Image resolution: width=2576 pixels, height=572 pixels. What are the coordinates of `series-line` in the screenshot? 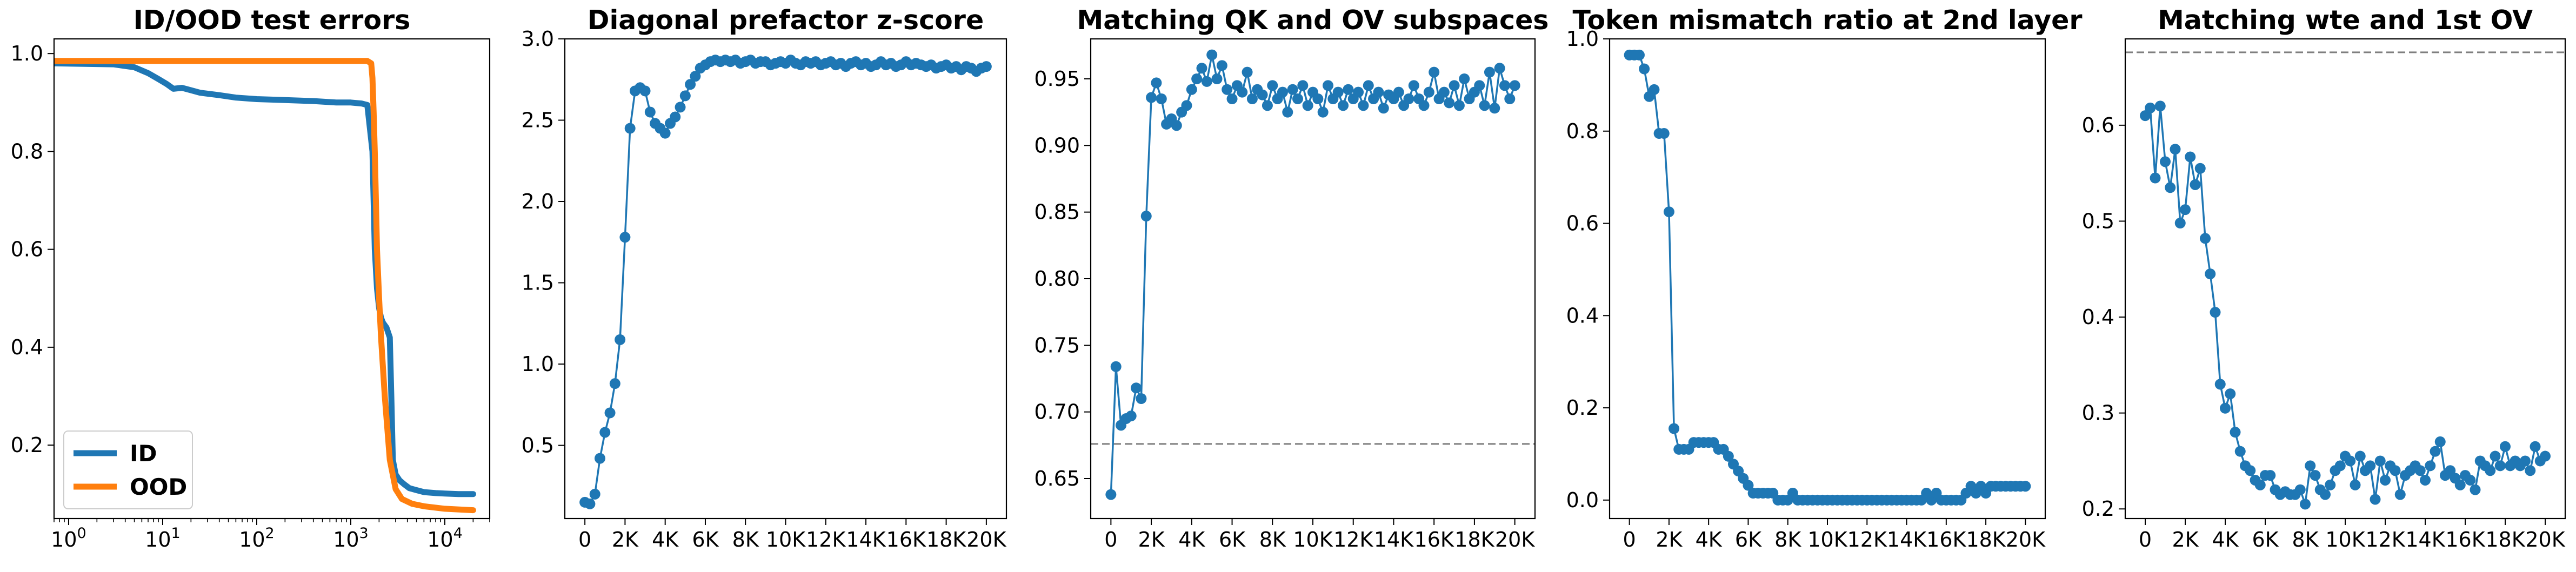 It's located at (2345, 305).